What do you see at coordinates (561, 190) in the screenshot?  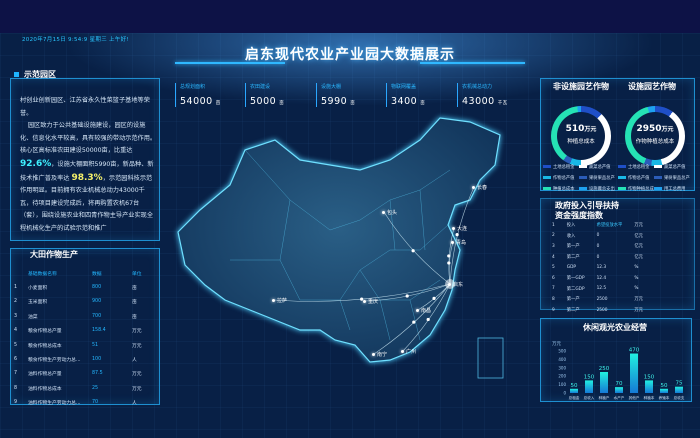 I see `legend-item: 种植总成本` at bounding box center [561, 190].